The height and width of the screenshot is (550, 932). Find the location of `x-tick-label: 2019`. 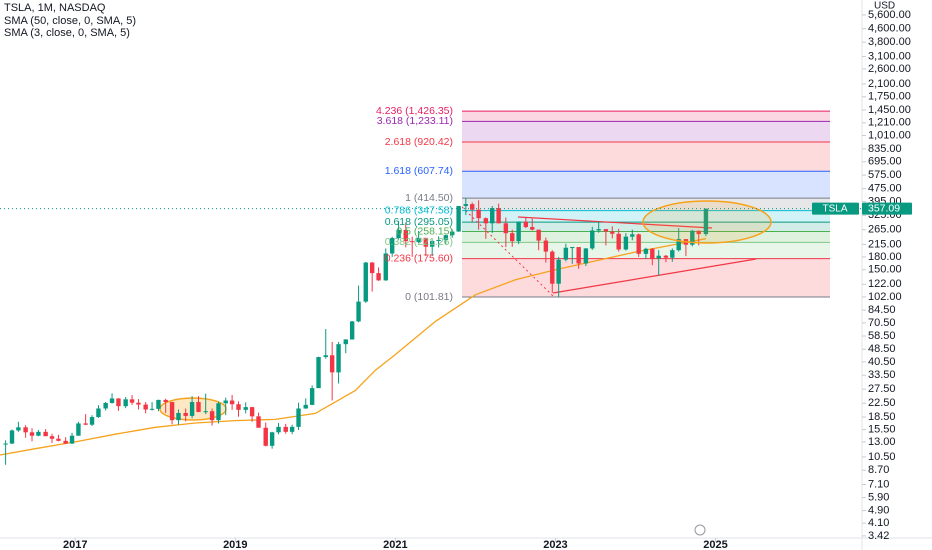

x-tick-label: 2019 is located at coordinates (235, 544).